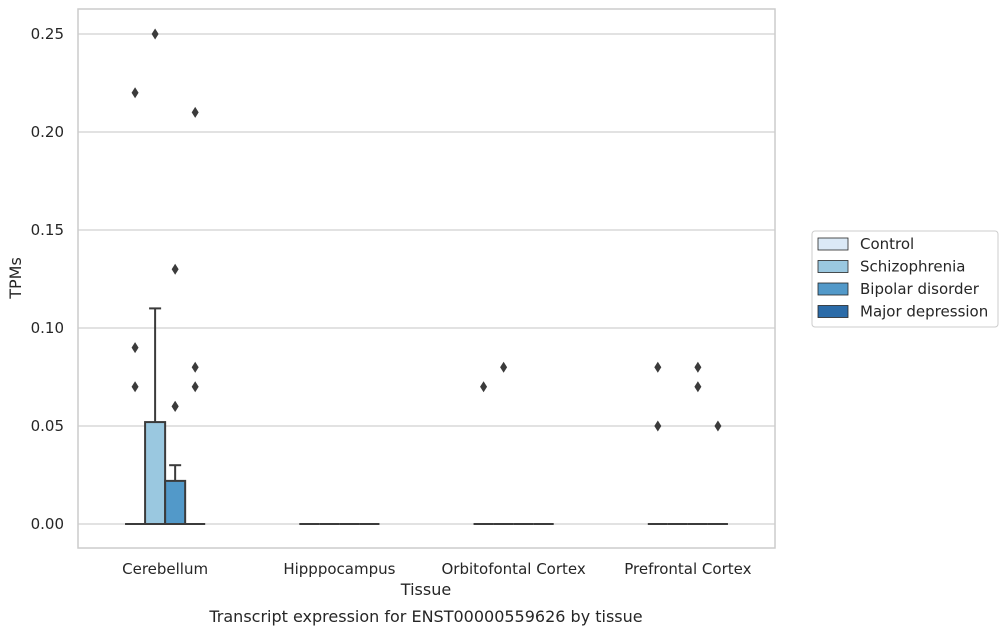 Image resolution: width=1007 pixels, height=634 pixels. Describe the element at coordinates (47, 328) in the screenshot. I see `y-tick-label: 0.10` at that location.